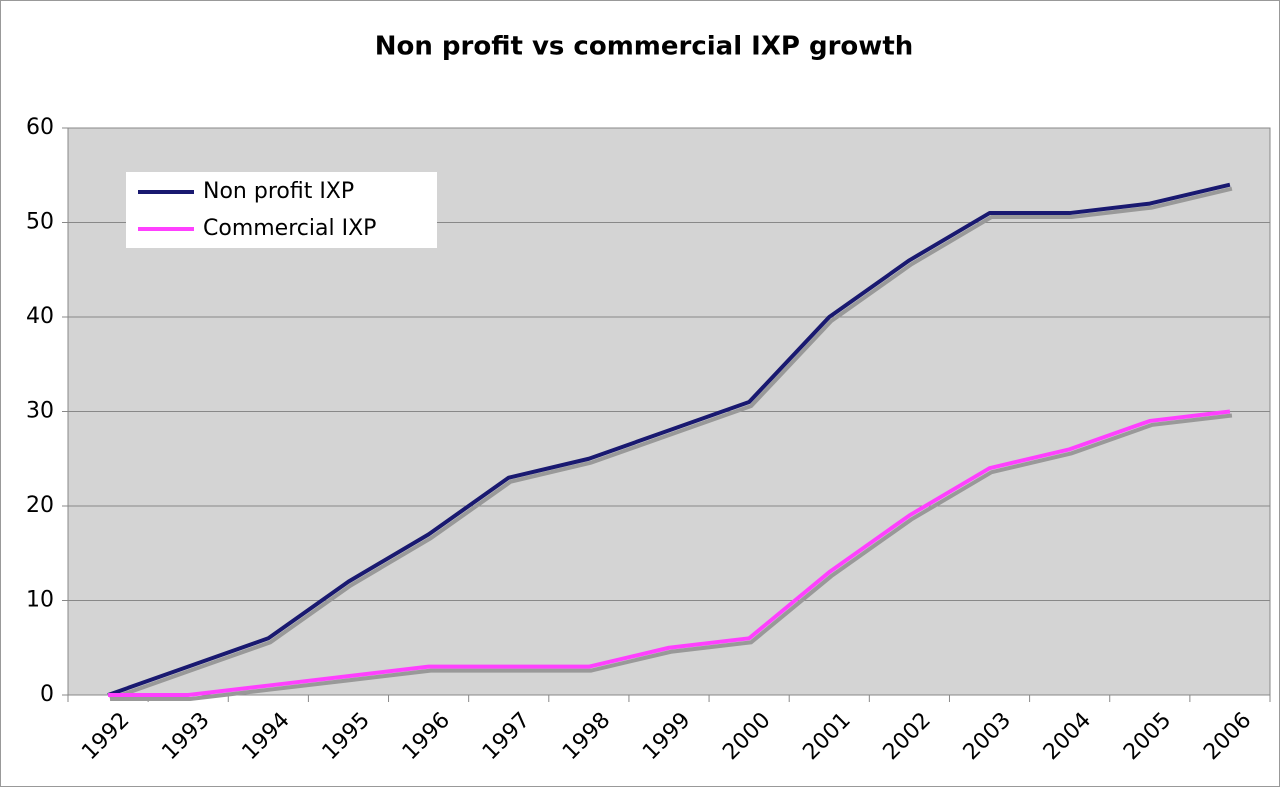  I want to click on chart-title: Non profit vs commercial IXP growth, so click(644, 47).